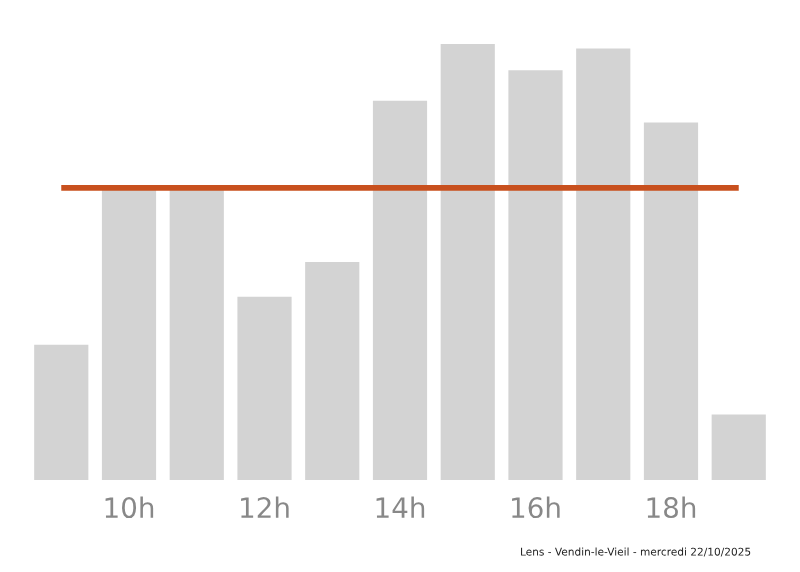 The image size is (800, 572). I want to click on x-tick-label: 14h, so click(400, 507).